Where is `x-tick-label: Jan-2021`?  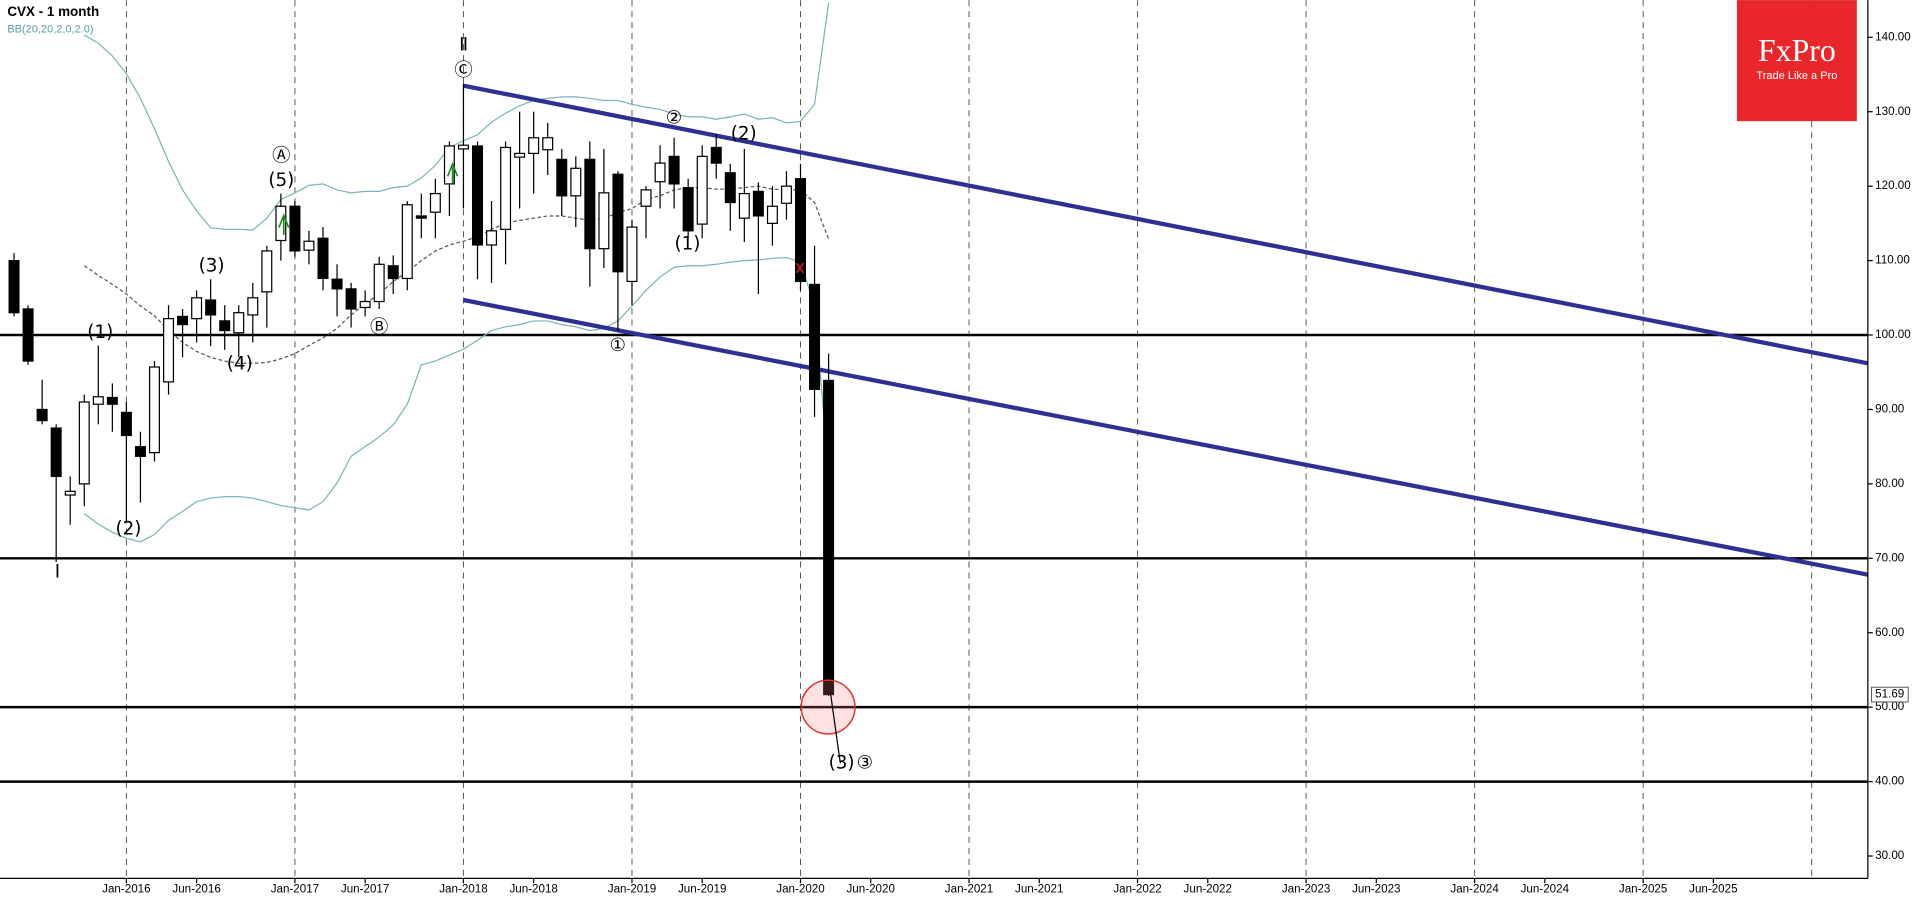
x-tick-label: Jan-2021 is located at coordinates (969, 888).